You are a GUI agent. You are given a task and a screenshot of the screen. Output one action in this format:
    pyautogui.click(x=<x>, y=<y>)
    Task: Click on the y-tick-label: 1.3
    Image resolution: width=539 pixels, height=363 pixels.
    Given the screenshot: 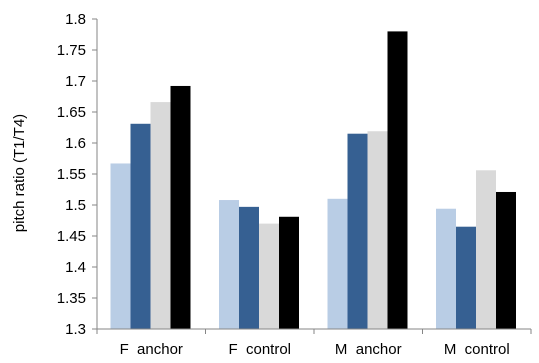 What is the action you would take?
    pyautogui.click(x=75, y=329)
    